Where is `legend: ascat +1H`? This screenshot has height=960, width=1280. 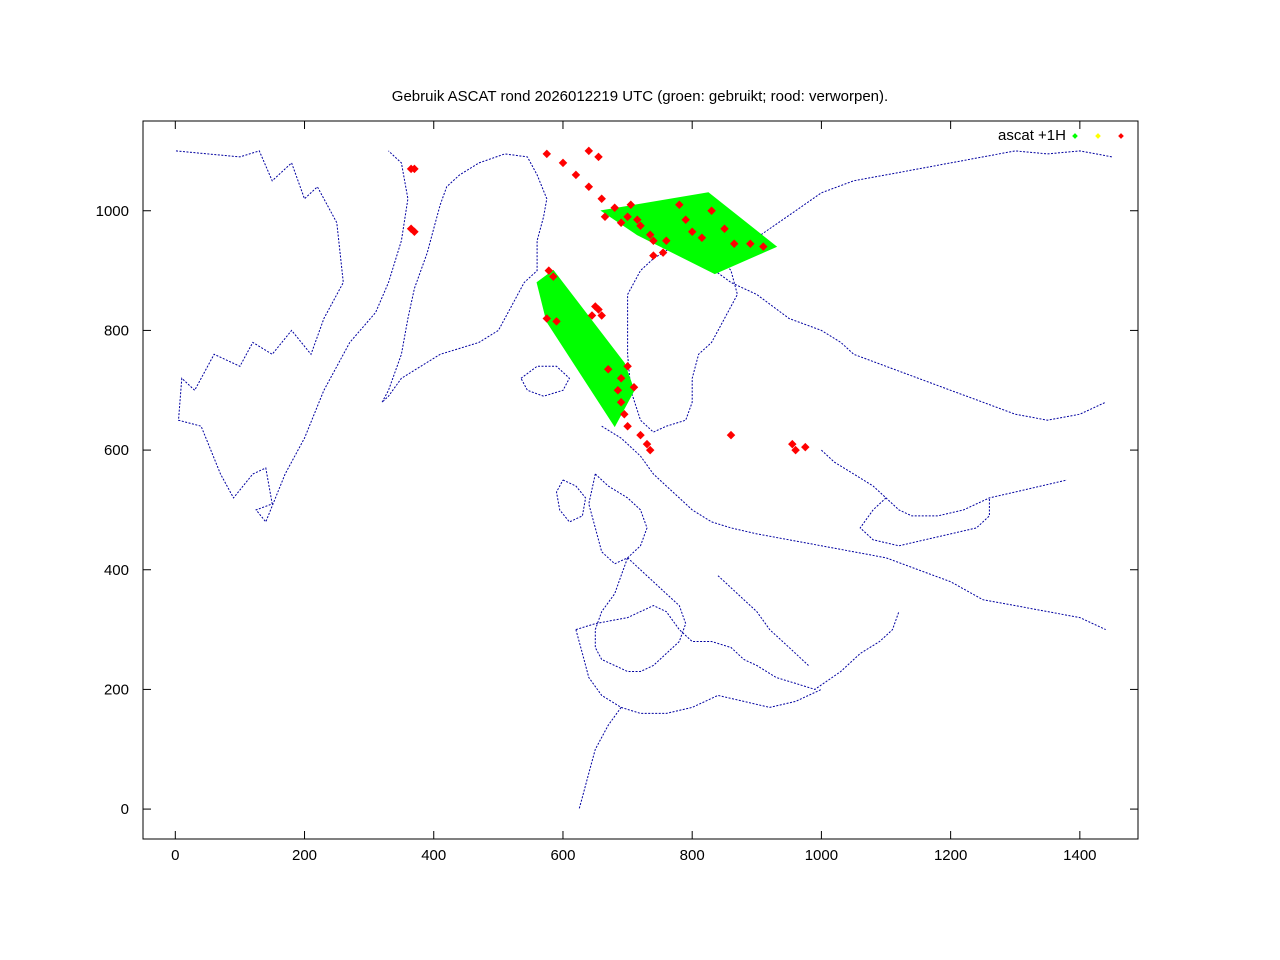
legend: ascat +1H is located at coordinates (1061, 135).